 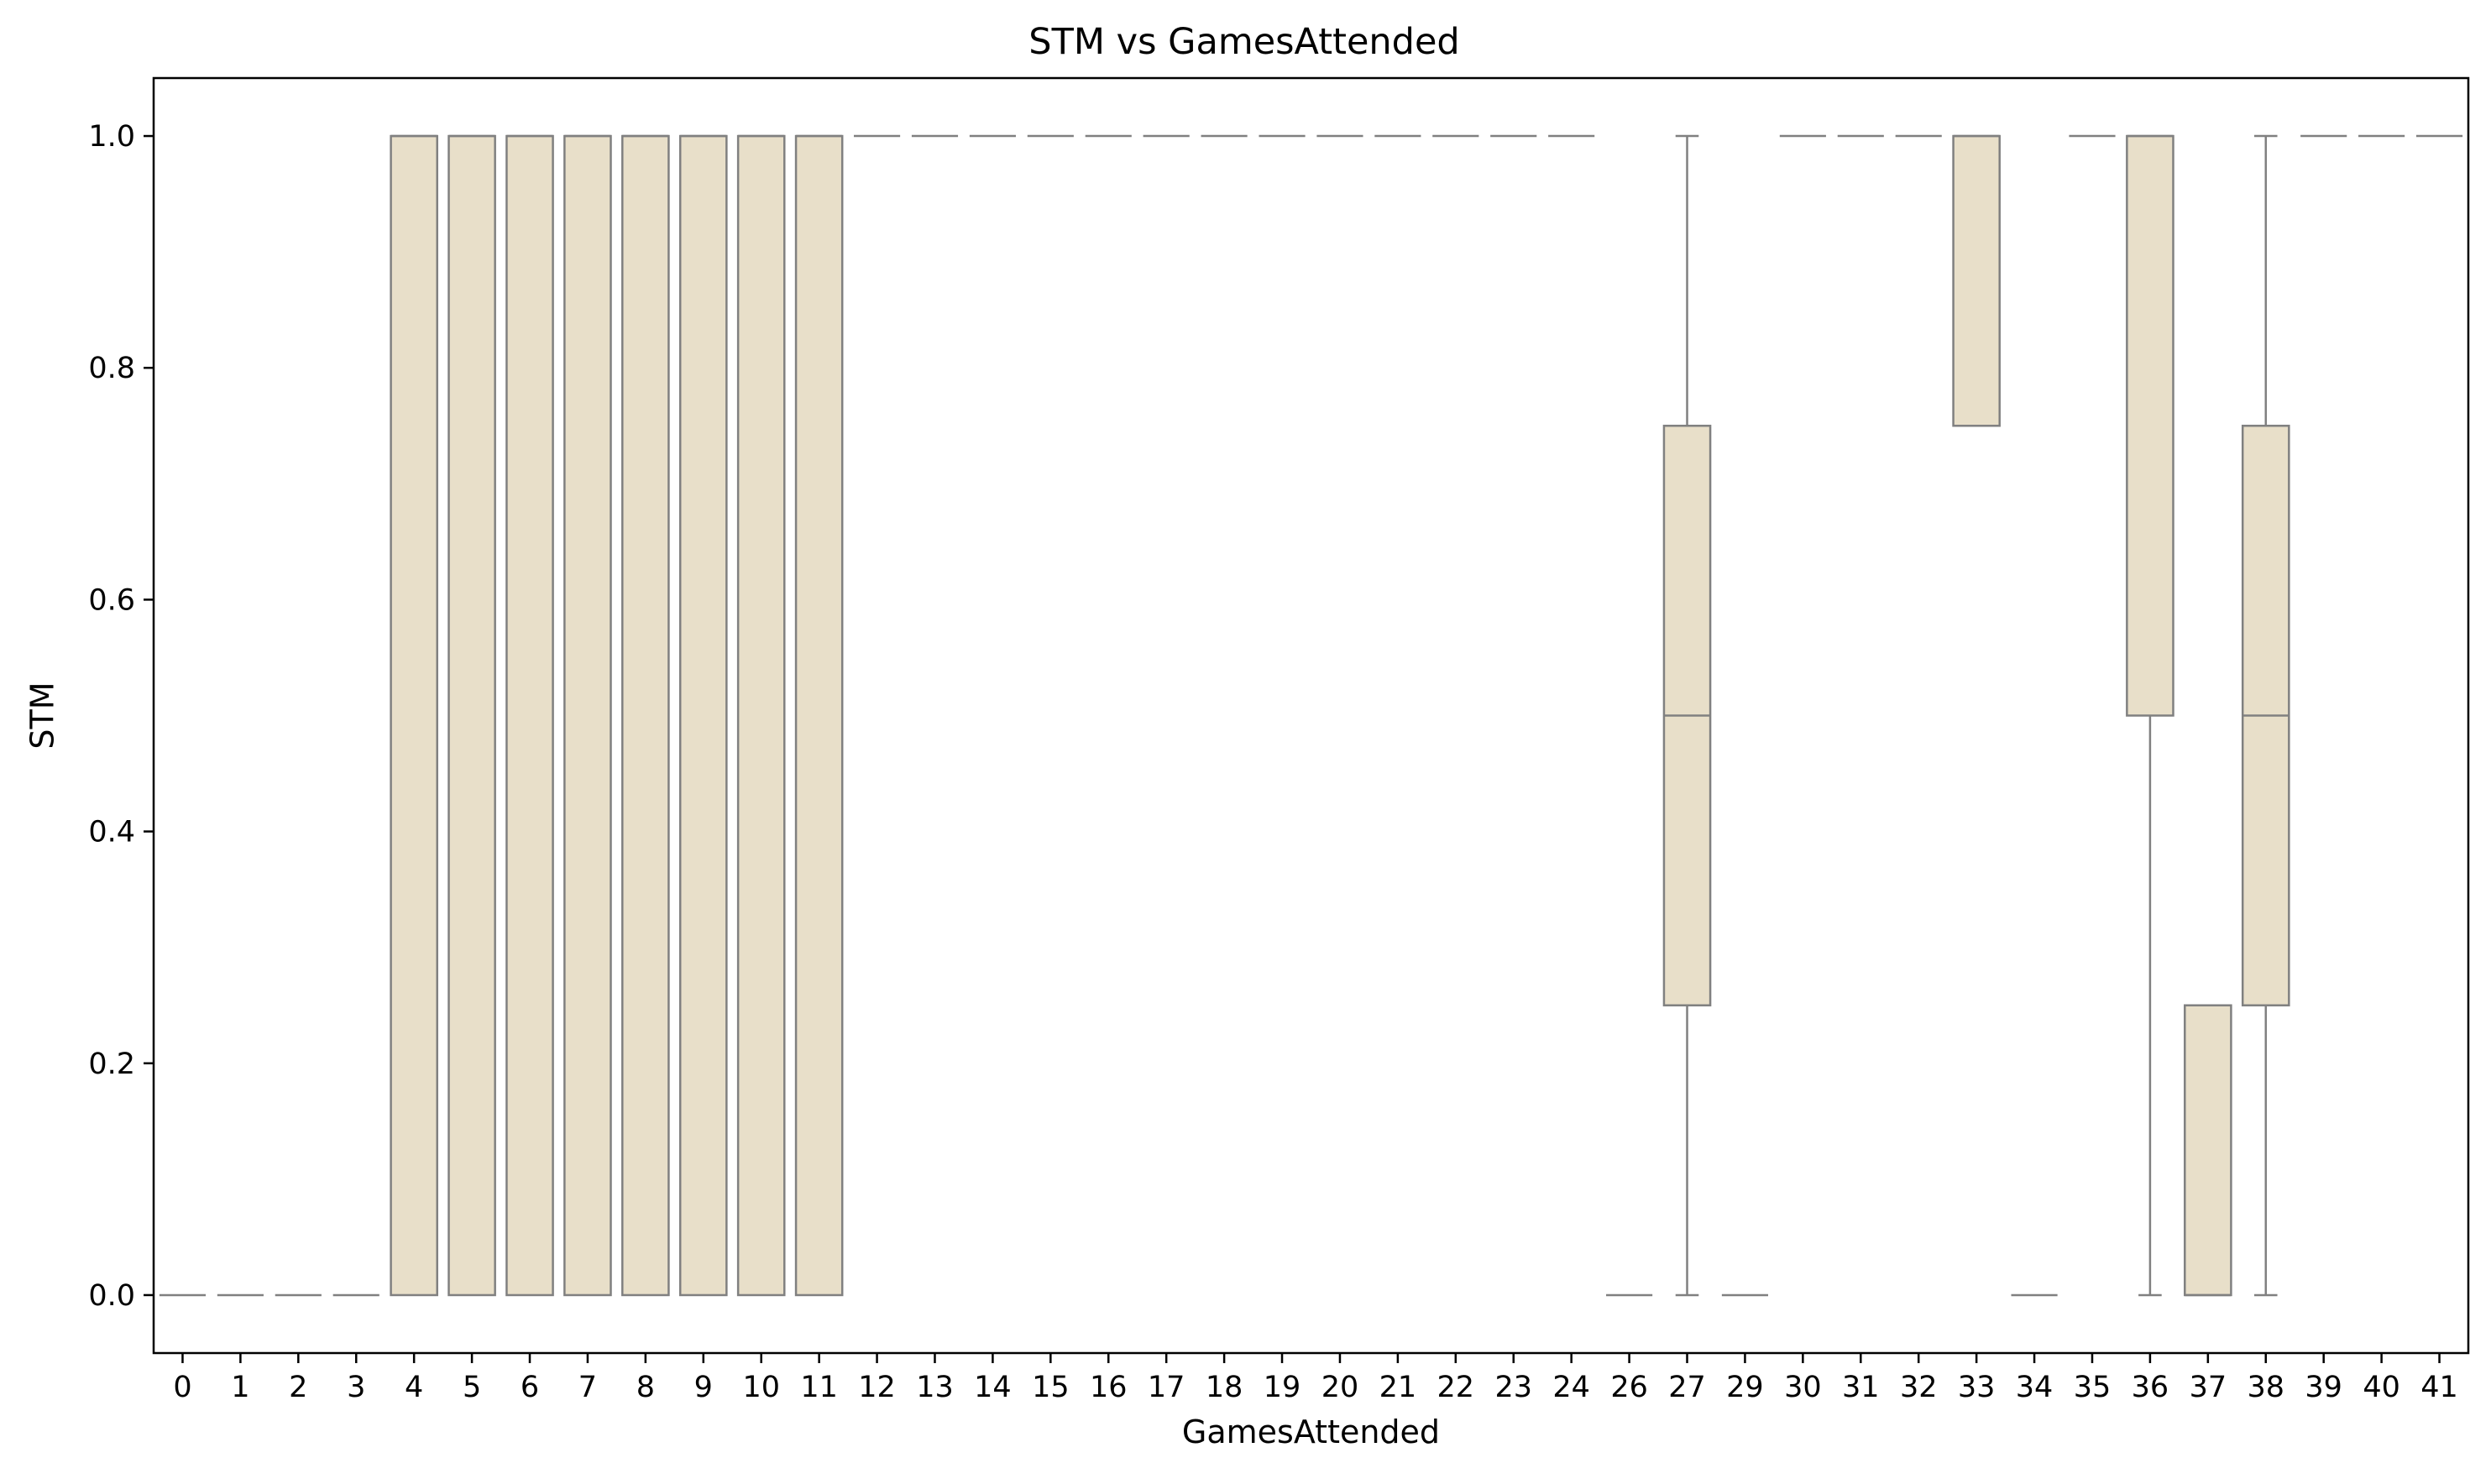 I want to click on x-tick-label: 35, so click(x=2093, y=1387).